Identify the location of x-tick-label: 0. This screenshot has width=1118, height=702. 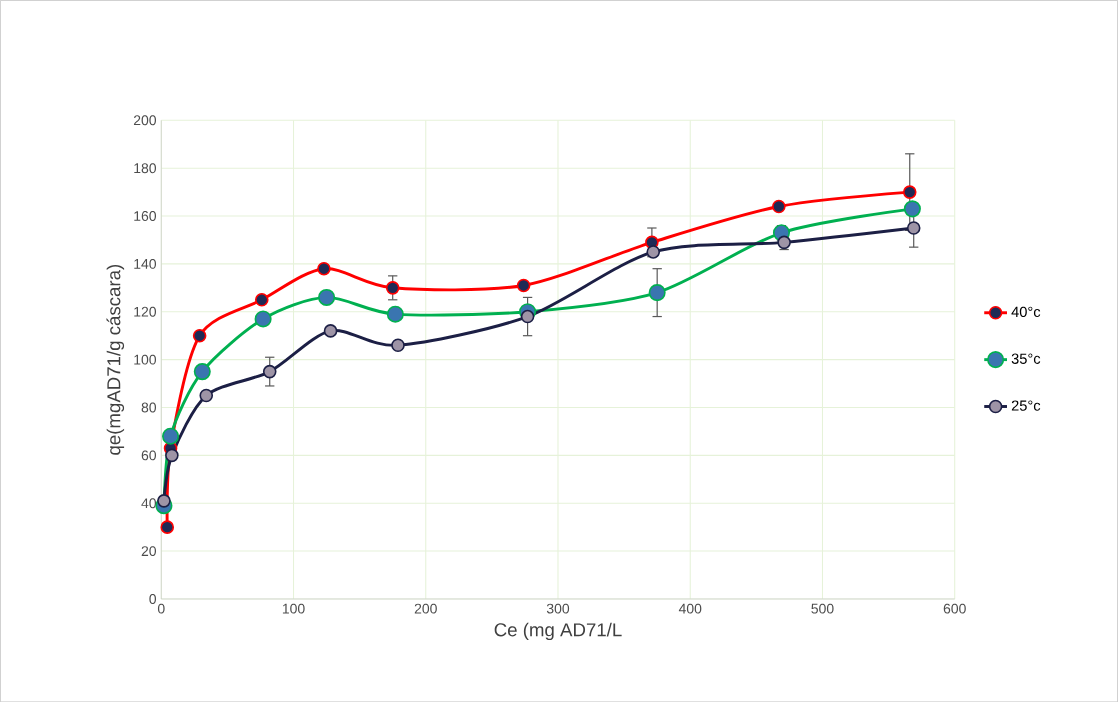
(161, 608).